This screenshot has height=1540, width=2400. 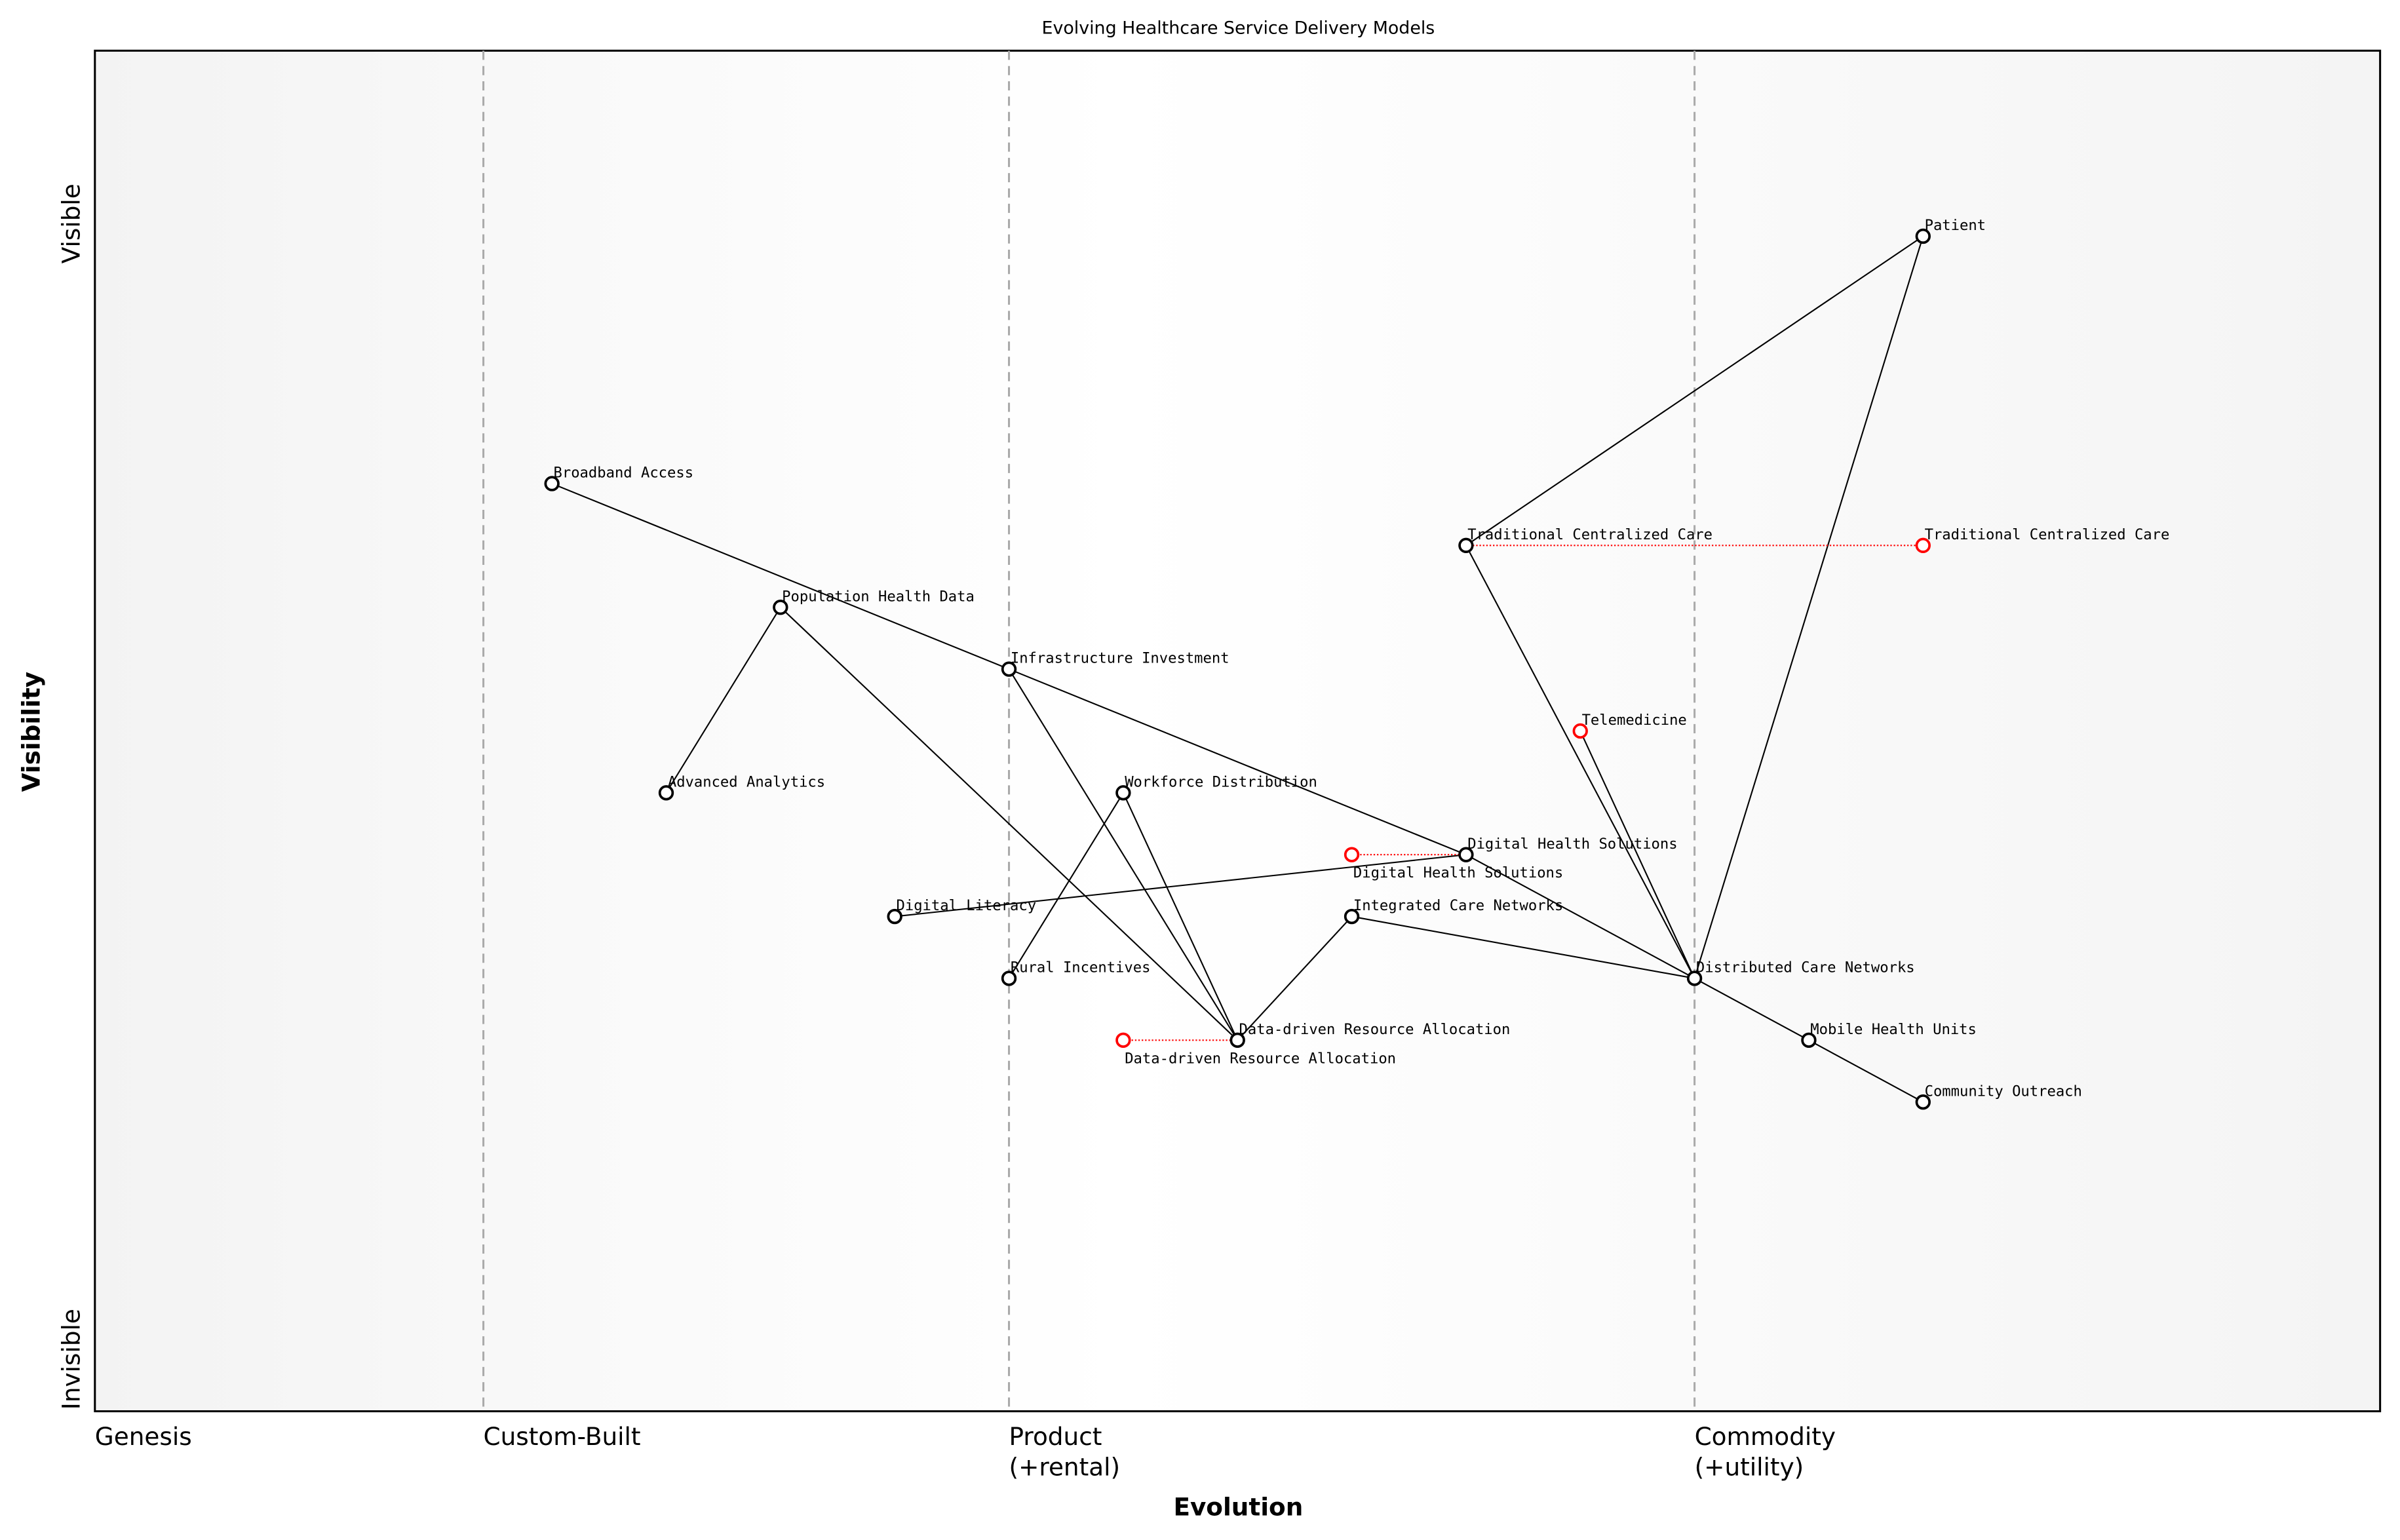 I want to click on y-axis-label: Visibility, so click(x=31, y=732).